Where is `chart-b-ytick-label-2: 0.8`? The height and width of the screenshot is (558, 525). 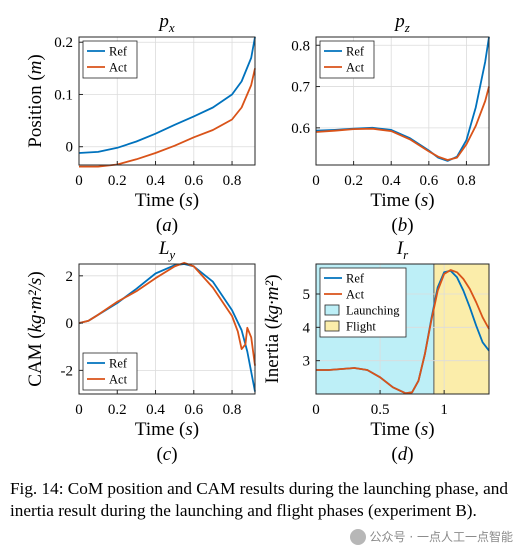 chart-b-ytick-label-2: 0.8 is located at coordinates (300, 46).